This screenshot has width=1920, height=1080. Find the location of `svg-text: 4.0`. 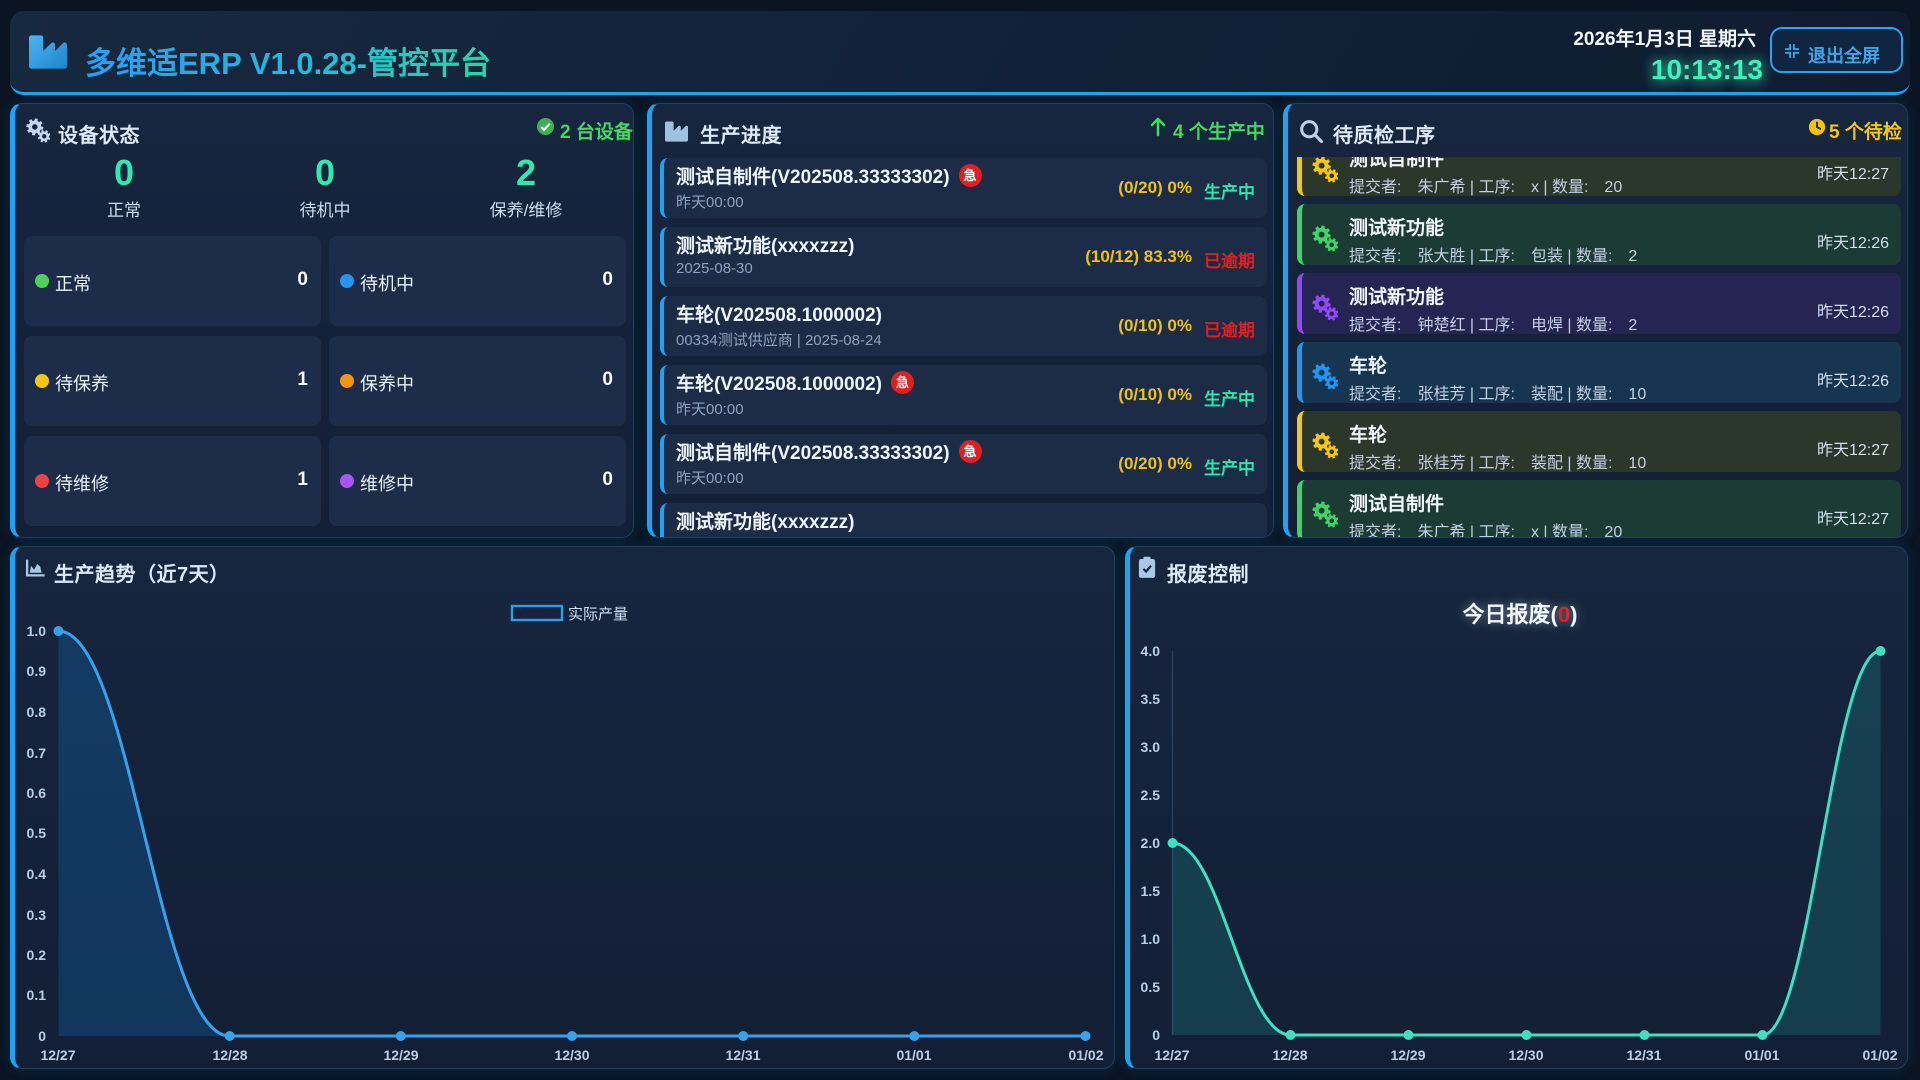

svg-text: 4.0 is located at coordinates (1151, 651).